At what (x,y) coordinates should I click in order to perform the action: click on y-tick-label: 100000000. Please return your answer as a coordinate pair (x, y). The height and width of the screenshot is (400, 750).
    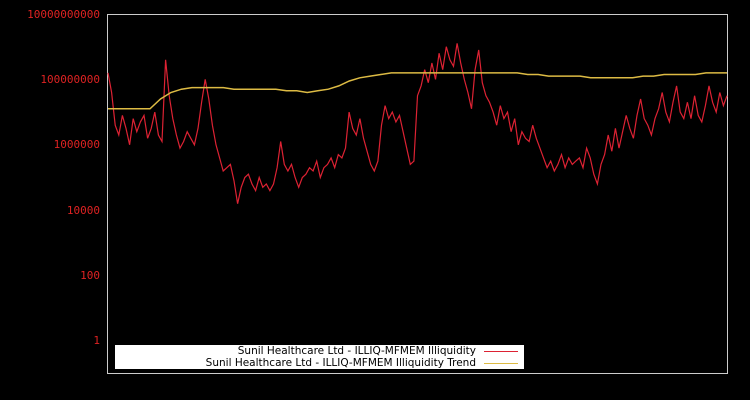
    Looking at the image, I should click on (70, 79).